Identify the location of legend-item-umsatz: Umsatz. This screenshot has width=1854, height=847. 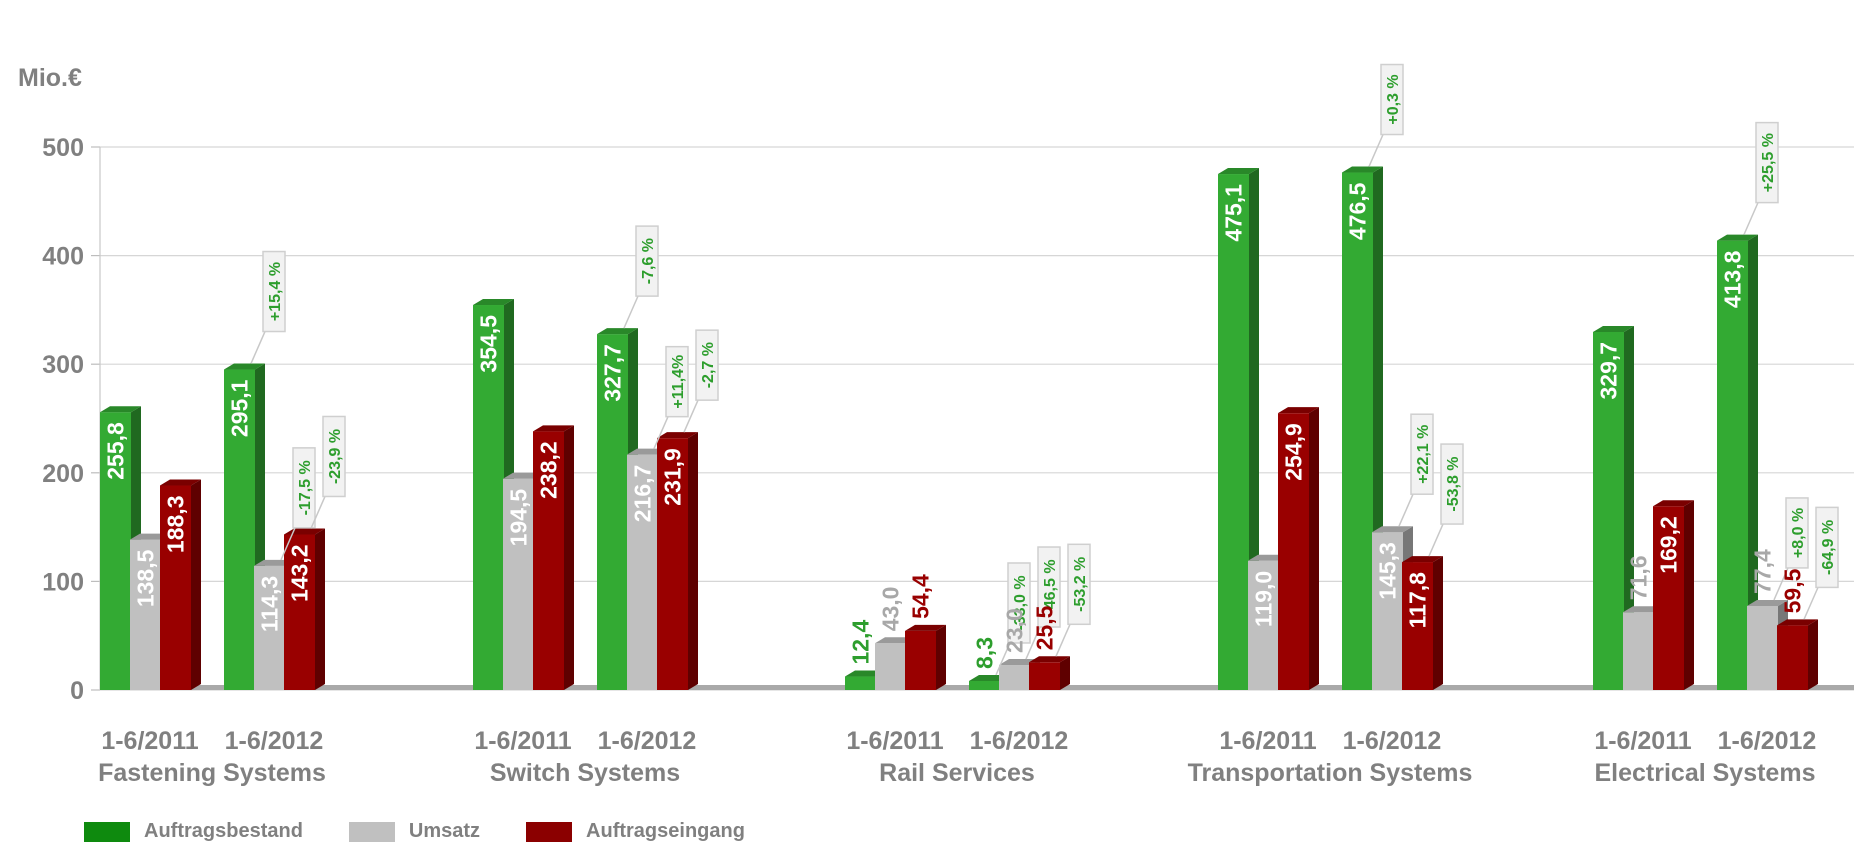
(414, 831).